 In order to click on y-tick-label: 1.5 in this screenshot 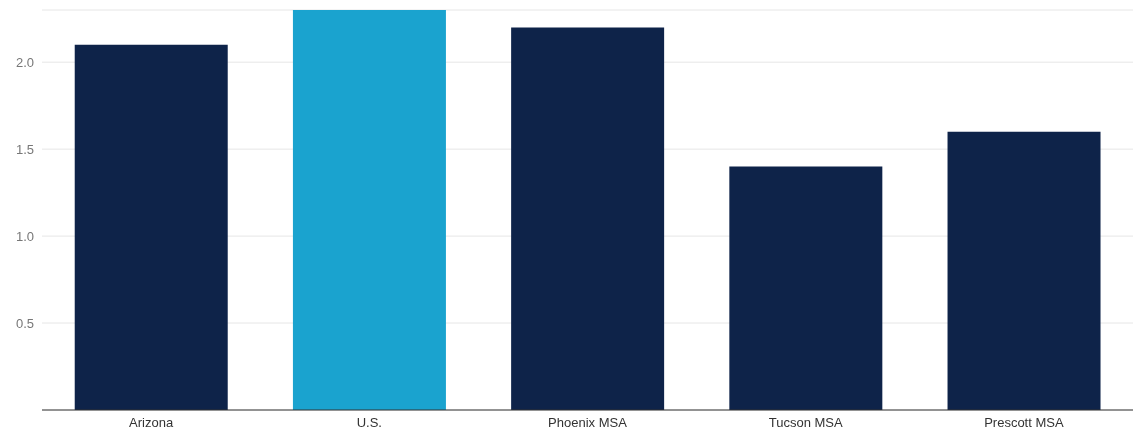, I will do `click(24, 149)`.